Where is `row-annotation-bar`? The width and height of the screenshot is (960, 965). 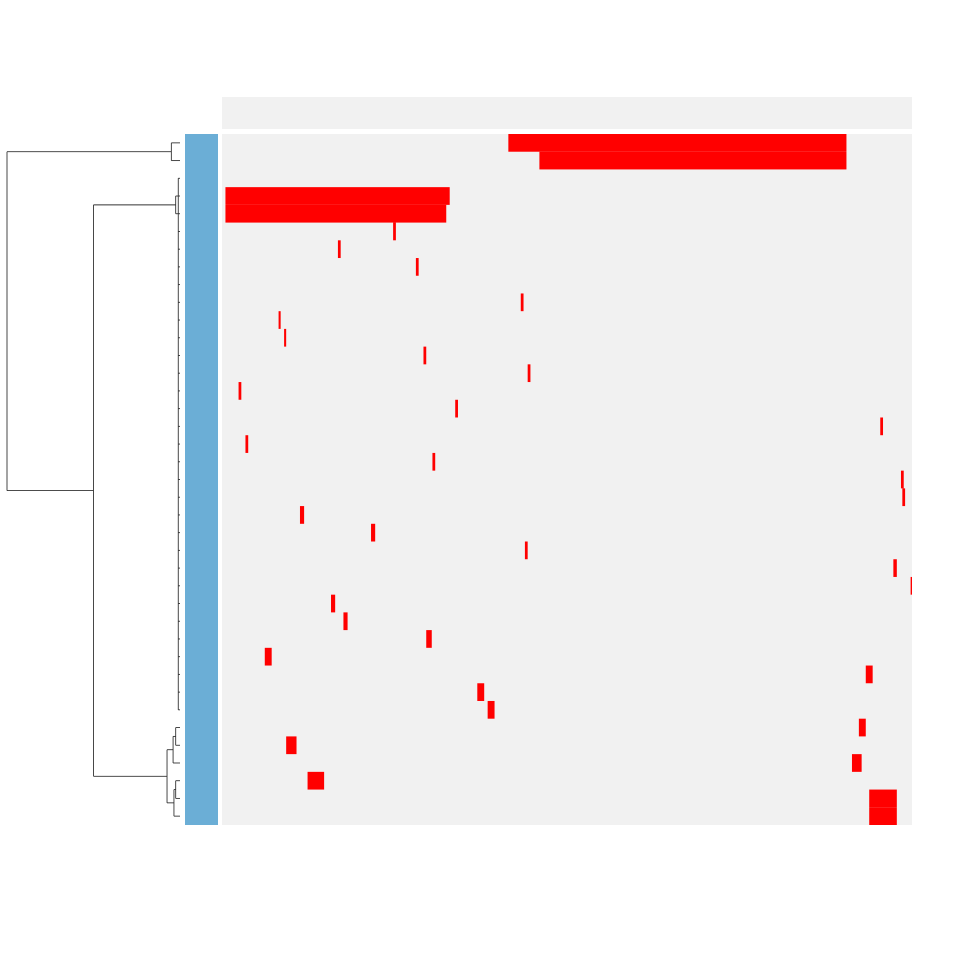 row-annotation-bar is located at coordinates (201, 479).